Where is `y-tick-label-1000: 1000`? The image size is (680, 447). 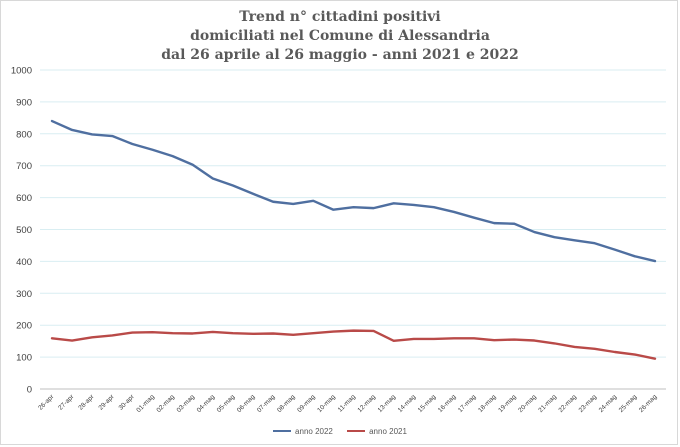 y-tick-label-1000: 1000 is located at coordinates (21, 71).